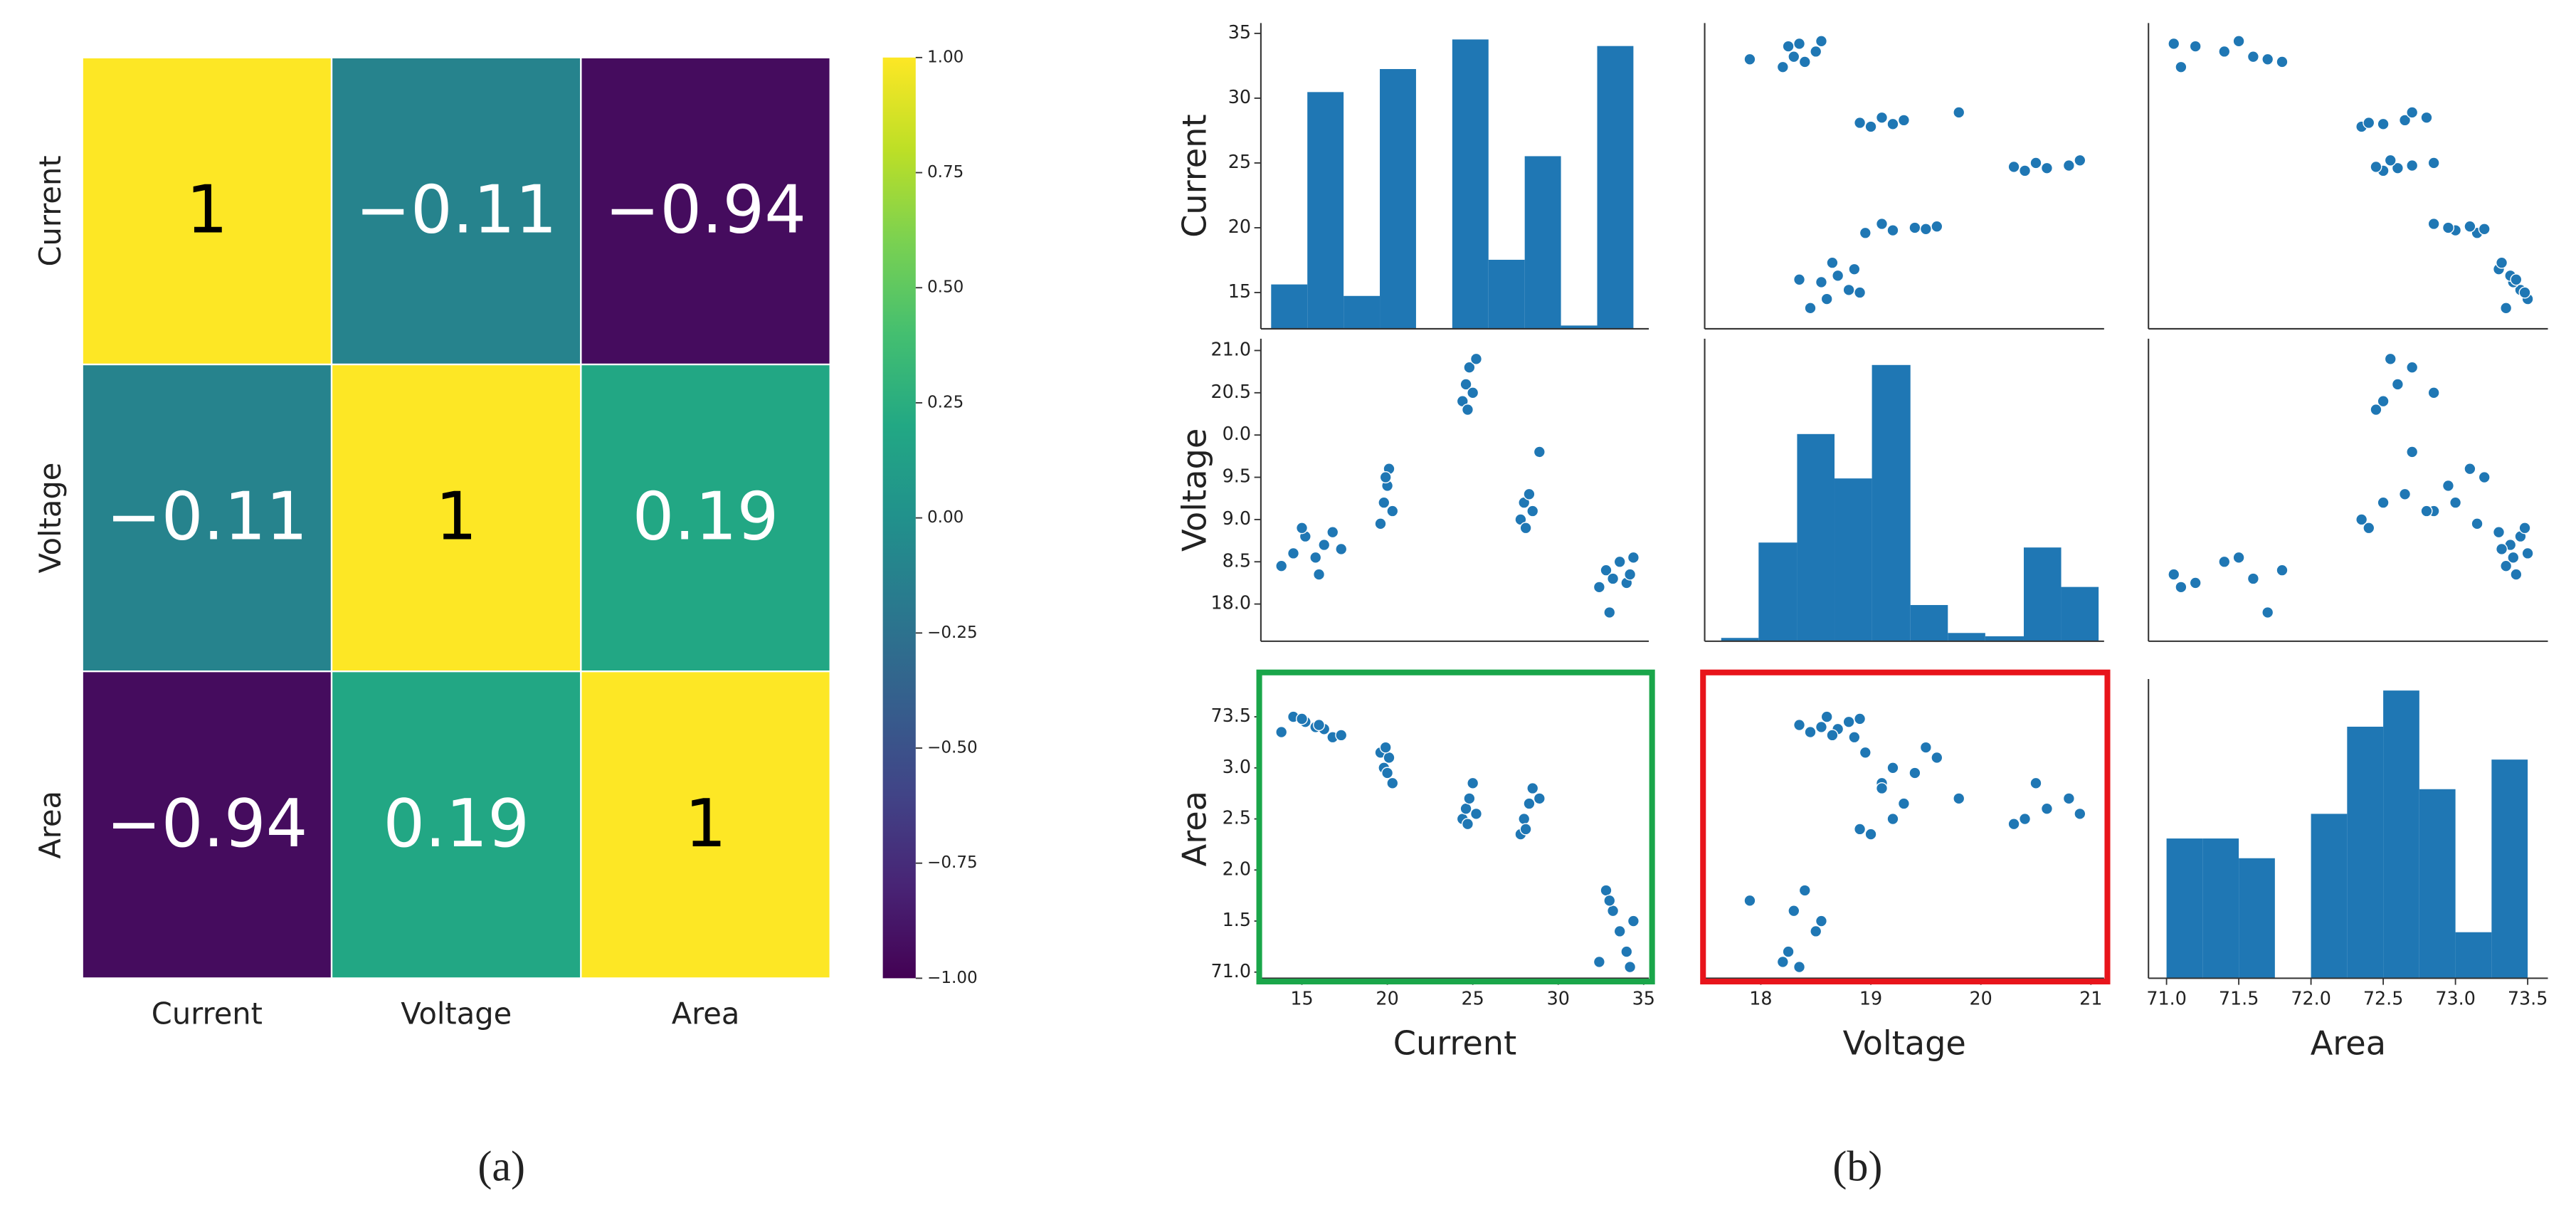  Describe the element at coordinates (2528, 998) in the screenshot. I see `x-tick-label: 73.5` at that location.